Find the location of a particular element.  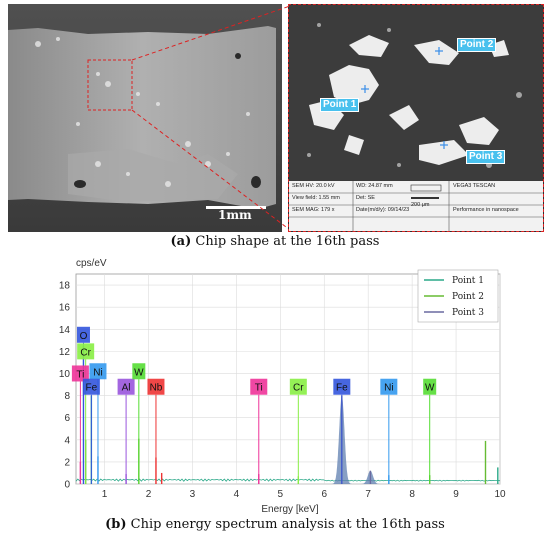

x-tick-label: 2 is located at coordinates (149, 494).